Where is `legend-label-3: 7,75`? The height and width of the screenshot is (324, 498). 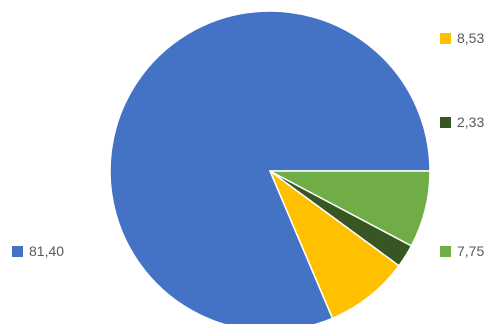
legend-label-3: 7,75 is located at coordinates (470, 251).